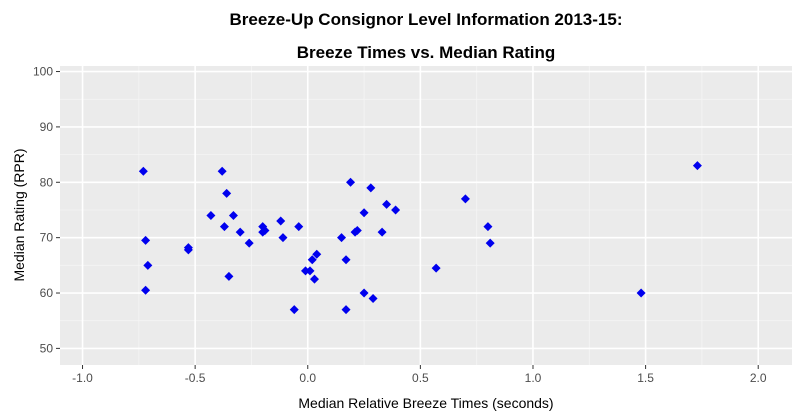  What do you see at coordinates (46, 210) in the screenshot?
I see `y-axis-ticks: 50 60 70 80 90 100` at bounding box center [46, 210].